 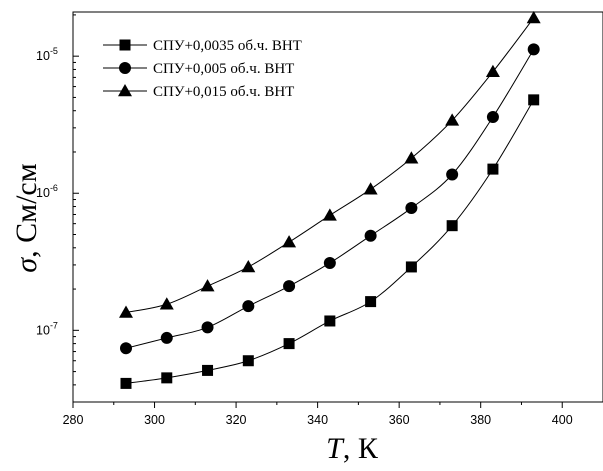 I want to click on x-tick-label: 340, so click(x=317, y=420).